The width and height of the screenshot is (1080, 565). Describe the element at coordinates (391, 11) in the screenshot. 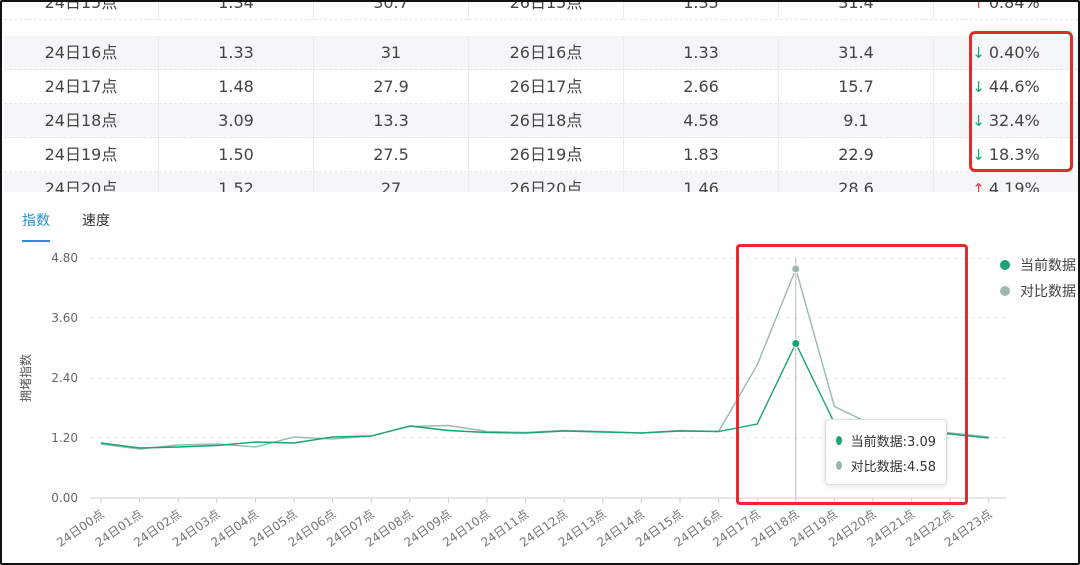

I see `table-cell: 30.7` at that location.